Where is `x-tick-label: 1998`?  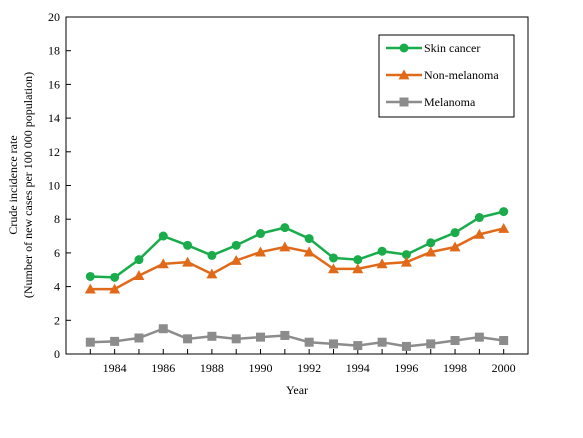
x-tick-label: 1998 is located at coordinates (455, 368).